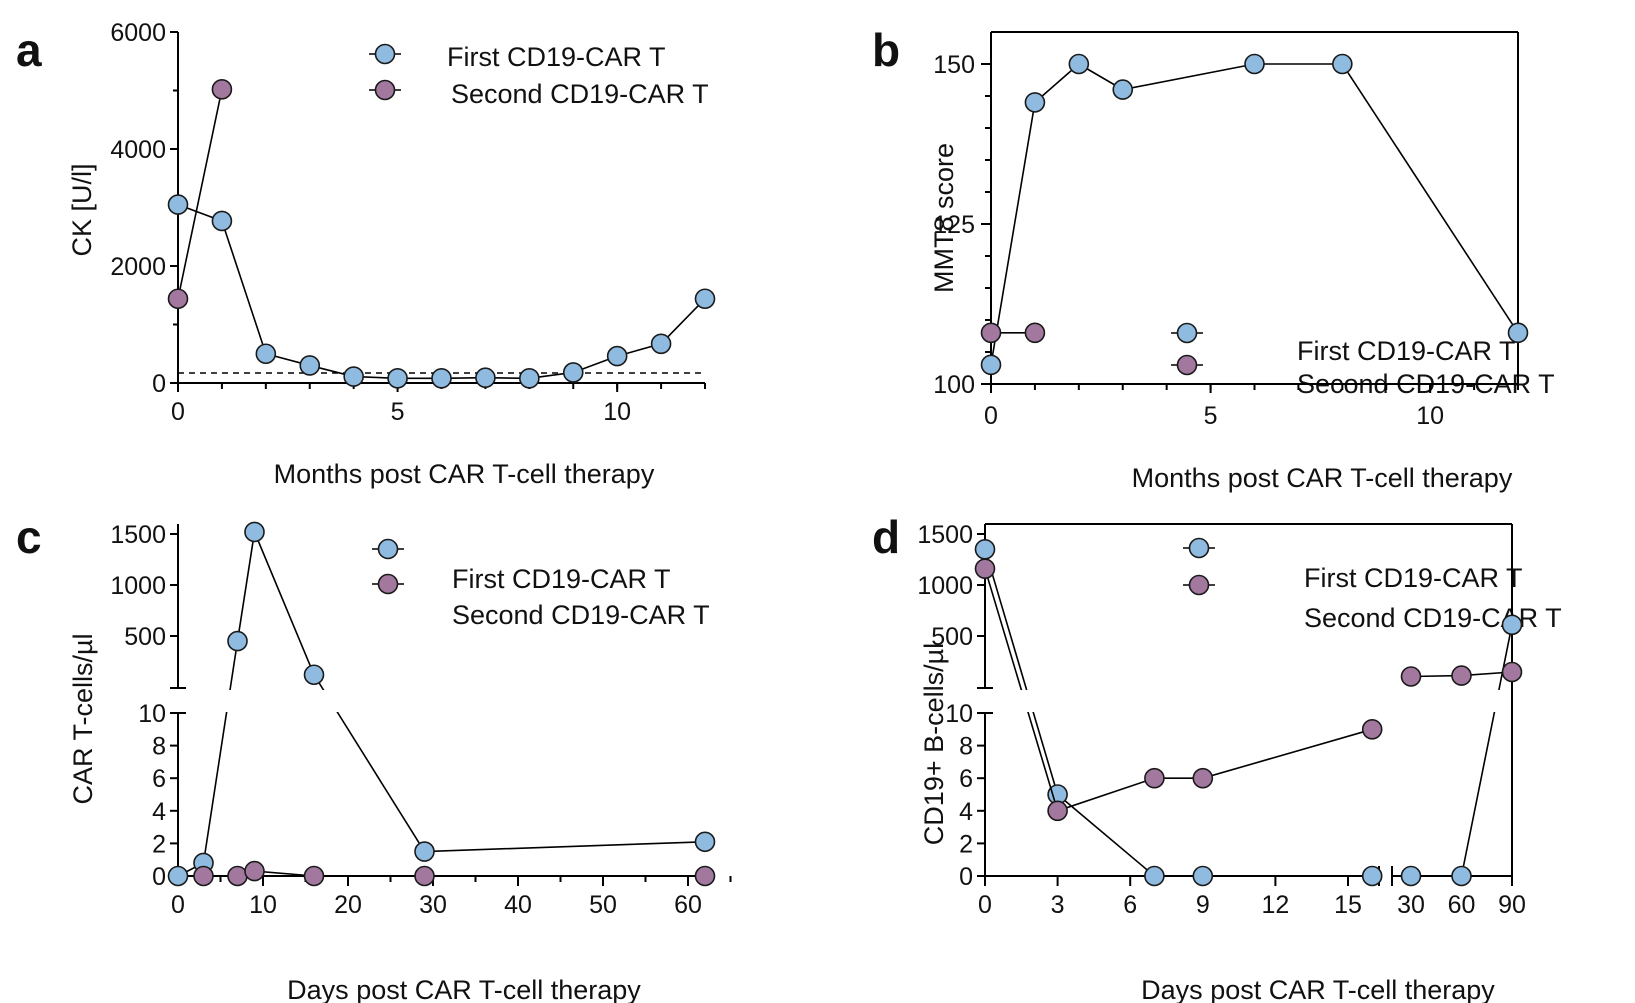 The image size is (1635, 1003). I want to click on panel-letter-a: a, so click(29, 50).